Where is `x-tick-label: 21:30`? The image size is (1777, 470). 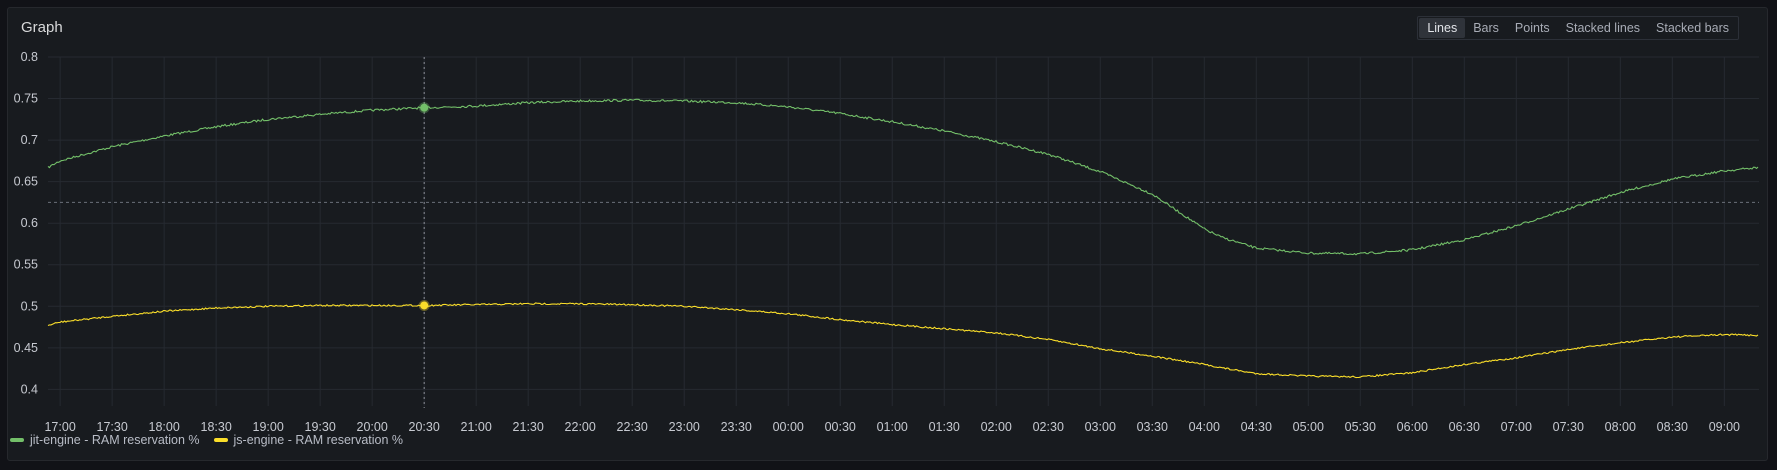
x-tick-label: 21:30 is located at coordinates (528, 427).